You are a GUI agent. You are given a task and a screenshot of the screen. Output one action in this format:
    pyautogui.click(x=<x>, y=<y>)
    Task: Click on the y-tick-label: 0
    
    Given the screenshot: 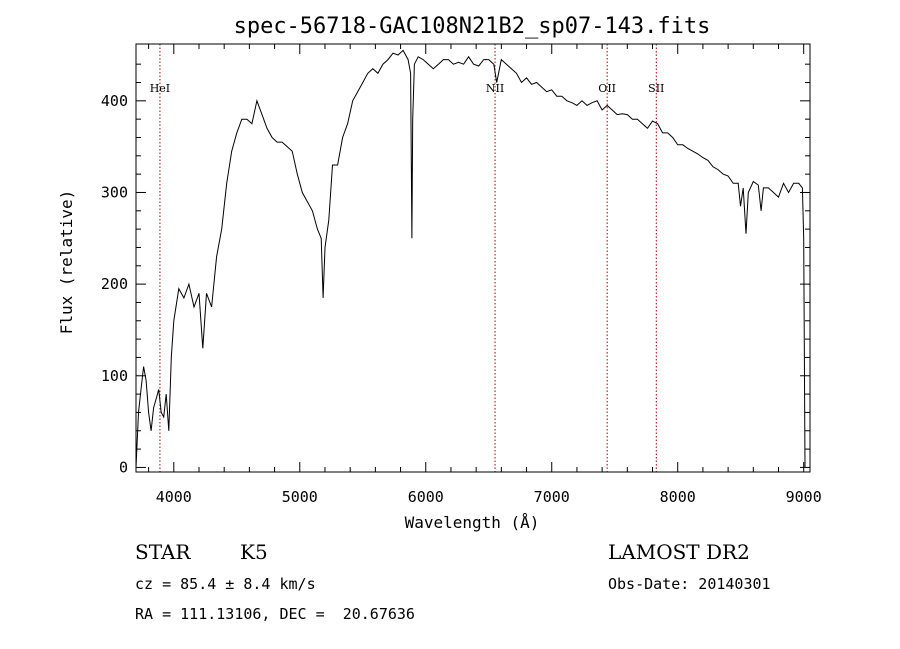 What is the action you would take?
    pyautogui.click(x=123, y=467)
    